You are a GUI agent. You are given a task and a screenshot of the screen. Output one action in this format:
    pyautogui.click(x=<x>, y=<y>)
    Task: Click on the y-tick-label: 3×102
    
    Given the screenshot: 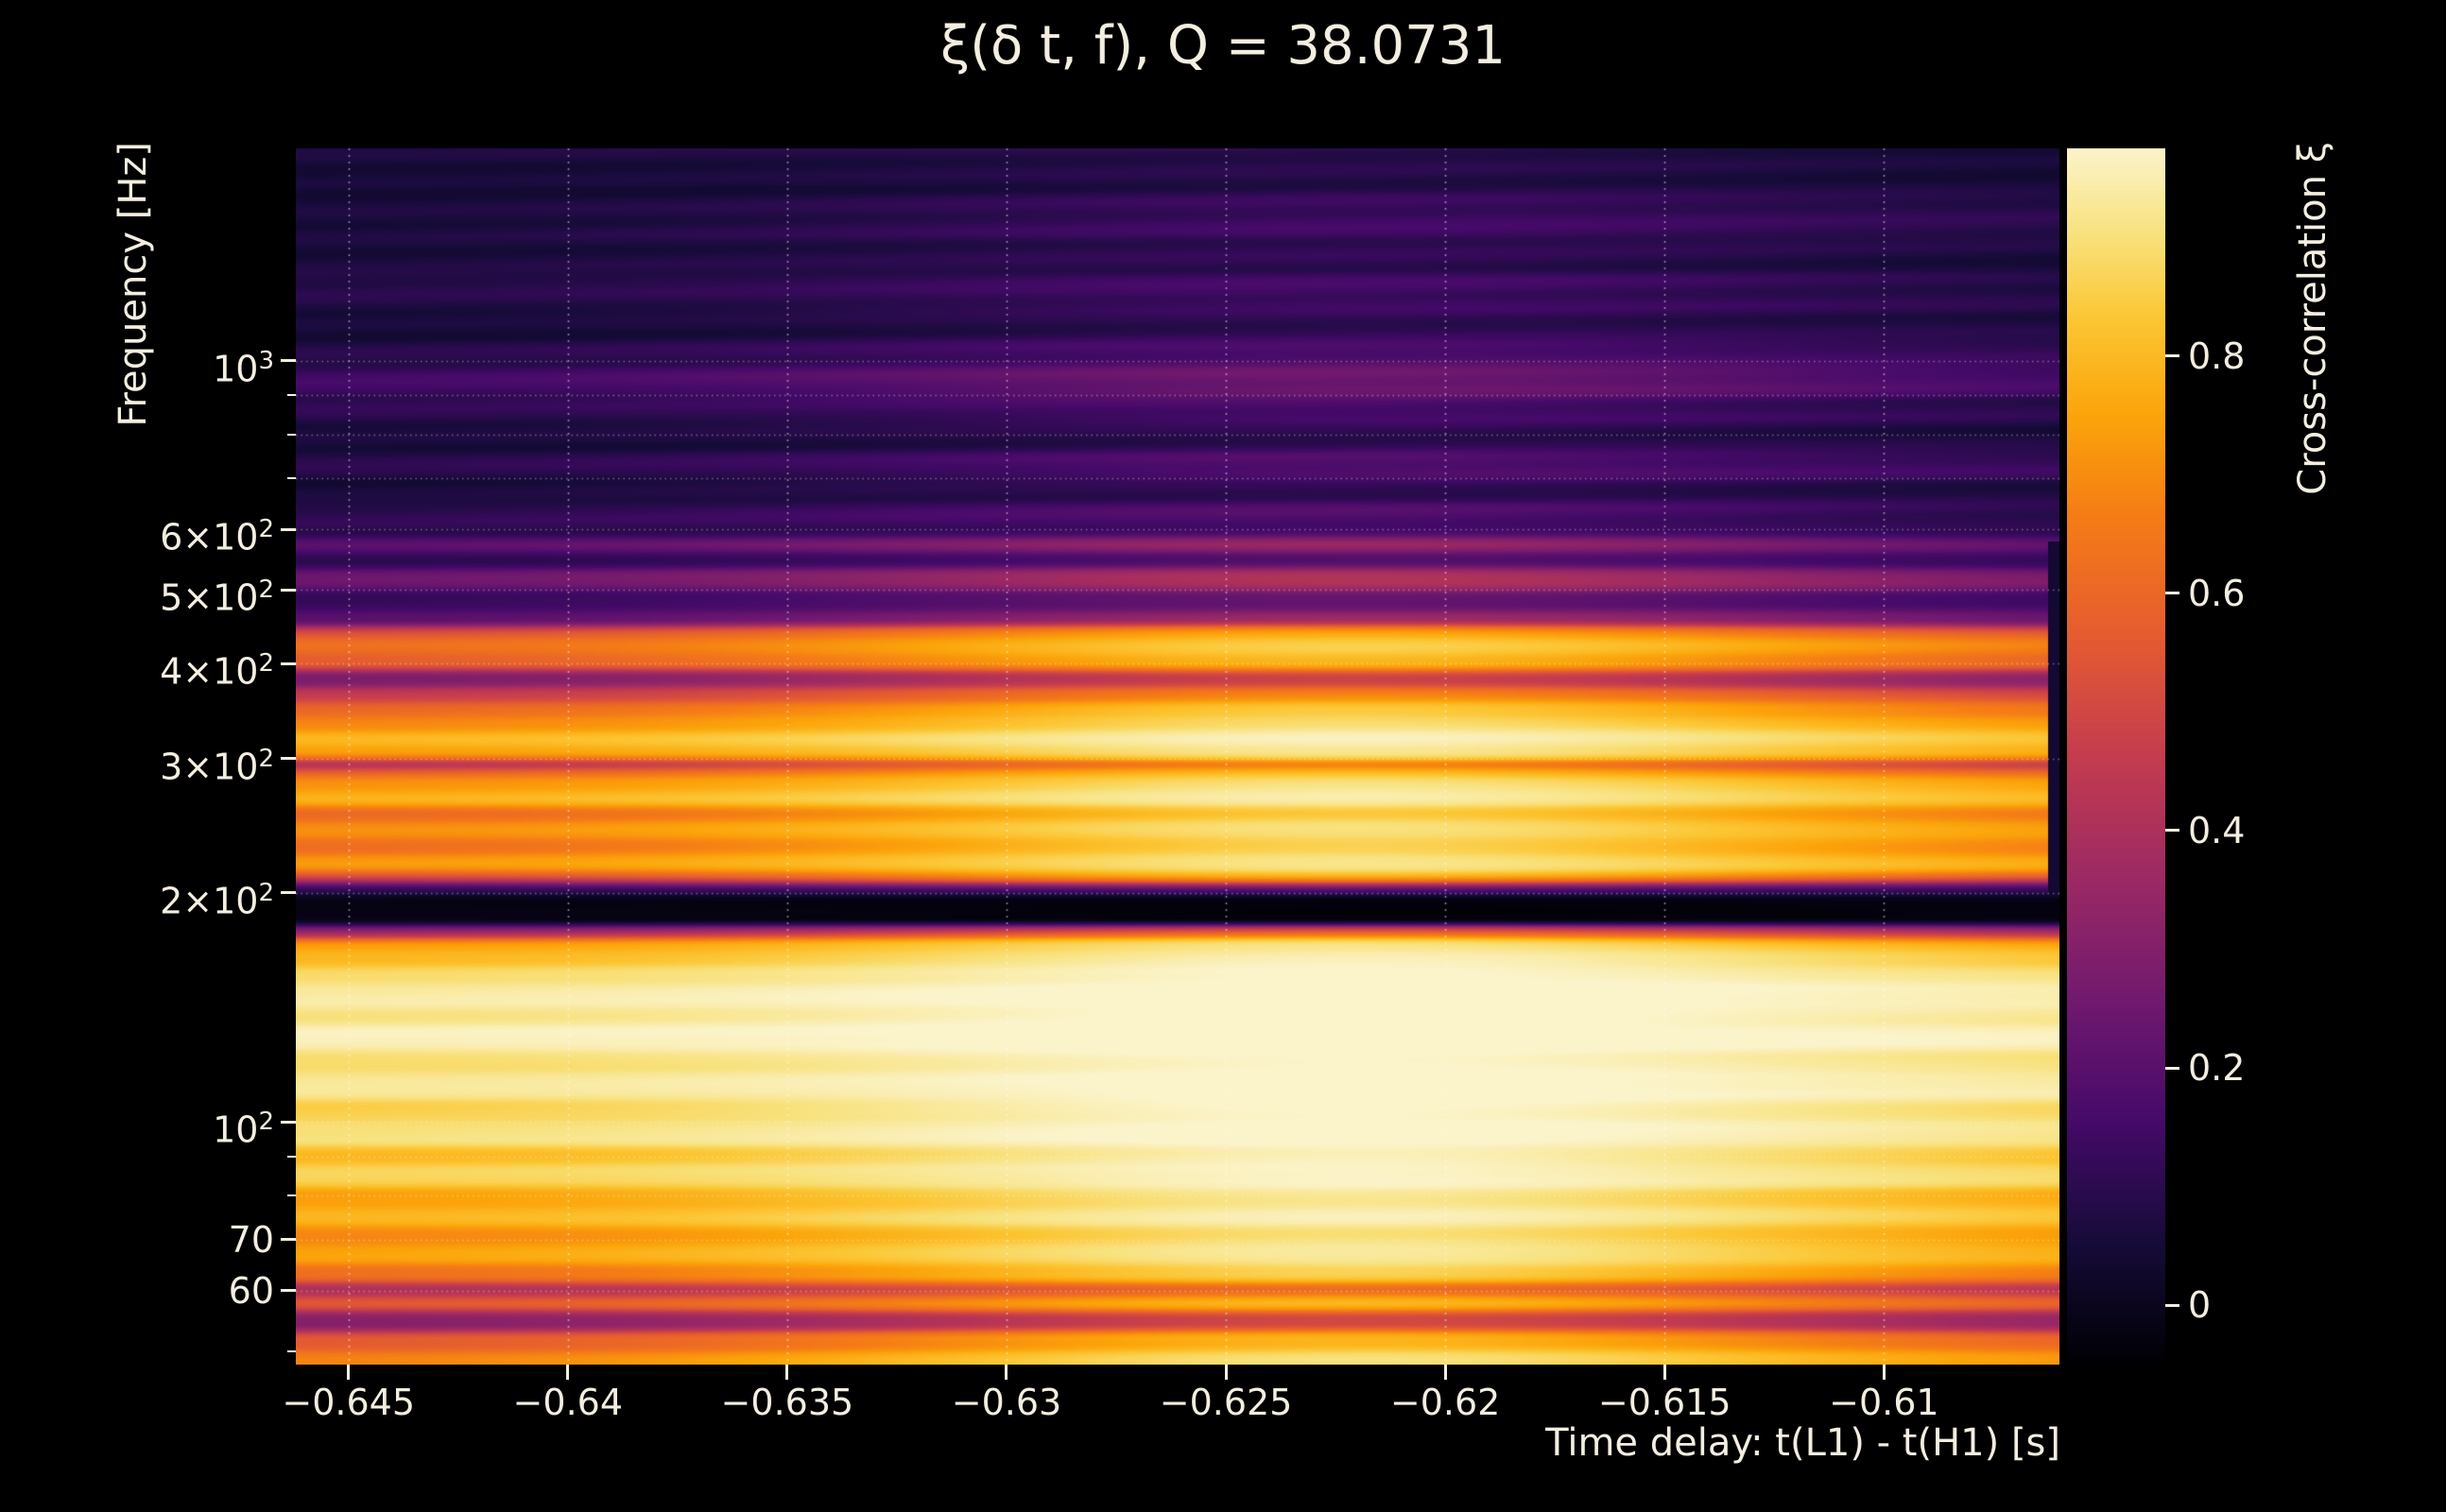 What is the action you would take?
    pyautogui.click(x=217, y=766)
    